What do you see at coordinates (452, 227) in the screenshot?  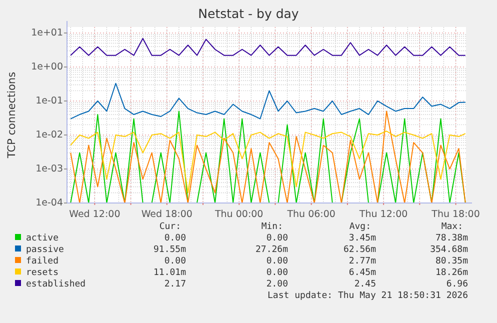 I see `text: Max:` at bounding box center [452, 227].